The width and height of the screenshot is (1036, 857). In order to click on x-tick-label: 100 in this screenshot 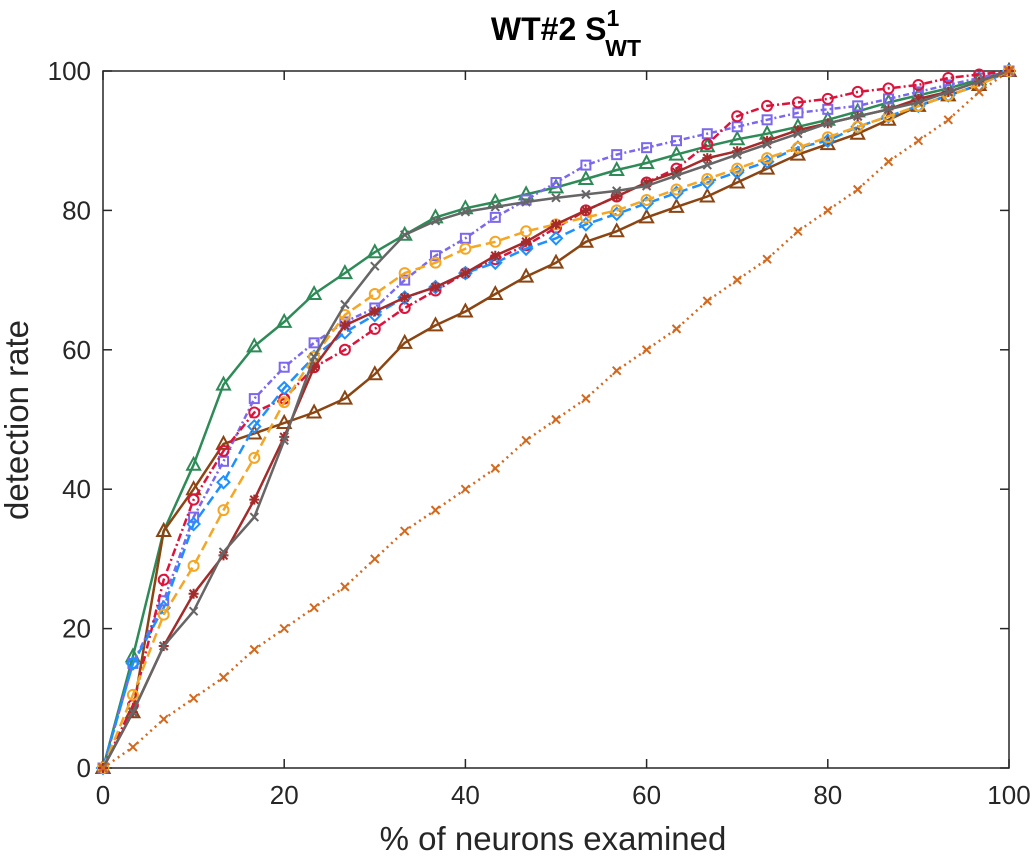, I will do `click(1008, 795)`.